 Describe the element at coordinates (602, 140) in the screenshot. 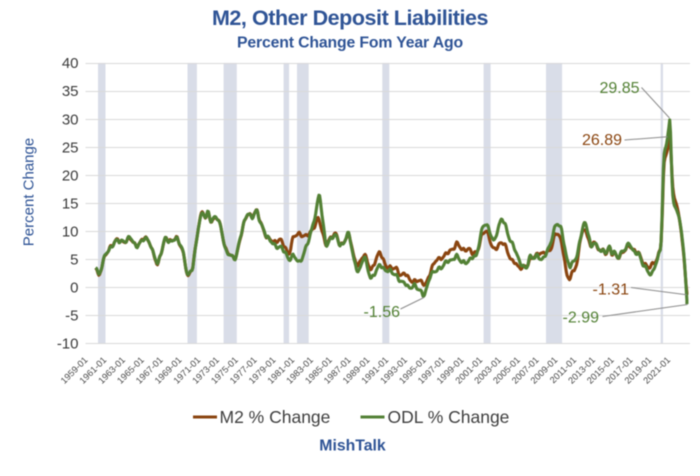

I see `svg-text: 26.89` at that location.